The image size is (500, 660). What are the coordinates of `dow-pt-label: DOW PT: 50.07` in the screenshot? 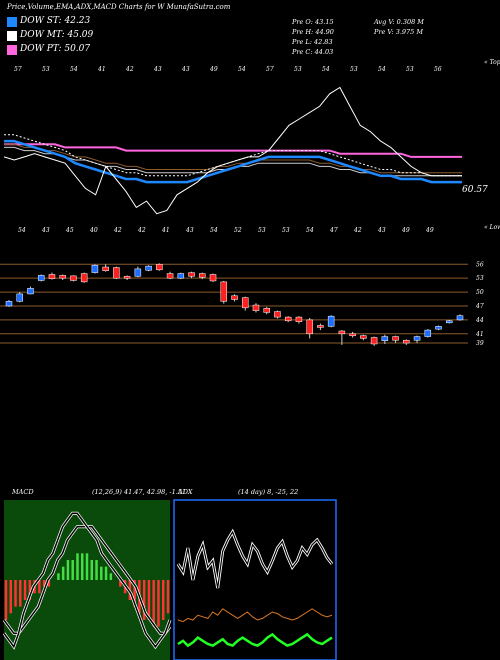 It's located at (55, 49).